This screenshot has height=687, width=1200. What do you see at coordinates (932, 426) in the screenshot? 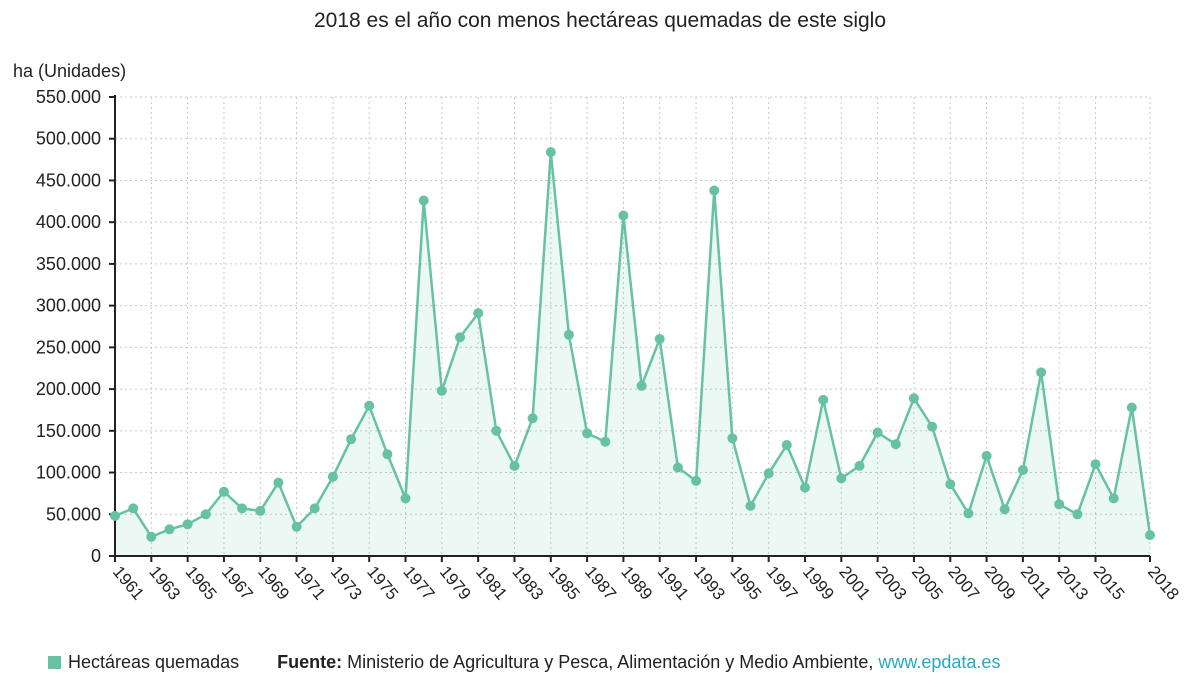
I see `data-point: 2006: 155000` at bounding box center [932, 426].